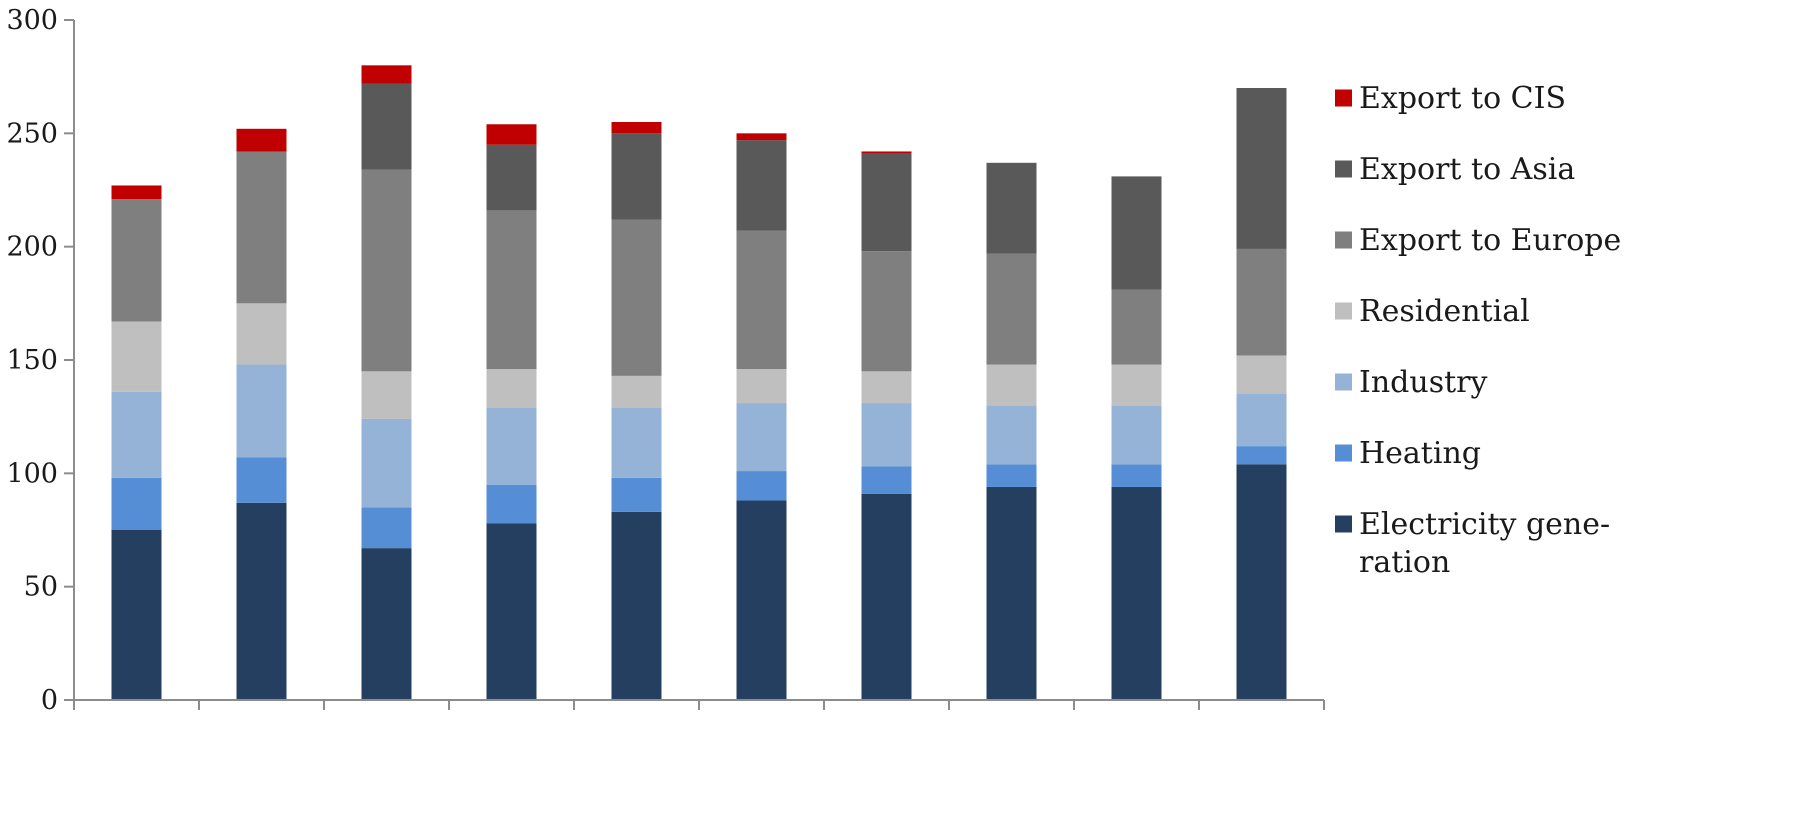 This screenshot has height=819, width=1812. What do you see at coordinates (32, 20) in the screenshot?
I see `y-tick-label: 300` at bounding box center [32, 20].